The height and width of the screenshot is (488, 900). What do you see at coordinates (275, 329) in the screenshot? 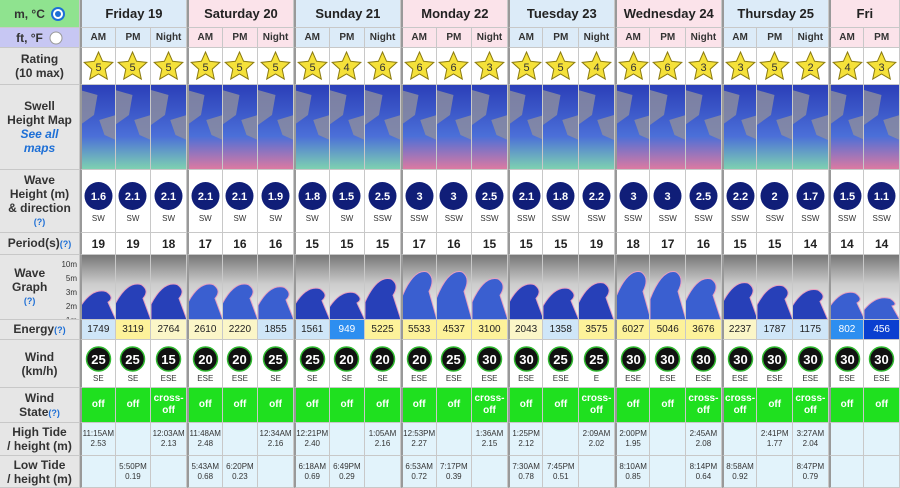
I see `energy-value: 1855` at bounding box center [275, 329].